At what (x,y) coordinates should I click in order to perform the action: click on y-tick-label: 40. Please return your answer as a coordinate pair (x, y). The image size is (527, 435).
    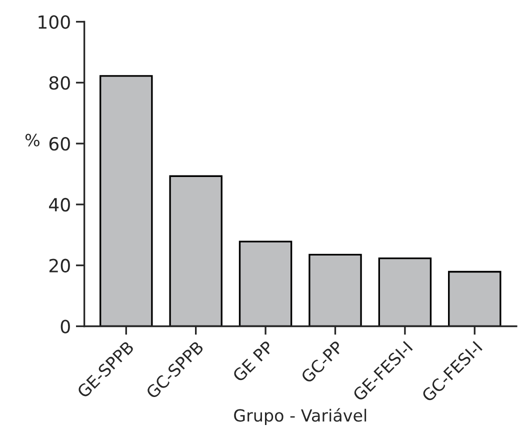
    Looking at the image, I should click on (59, 205).